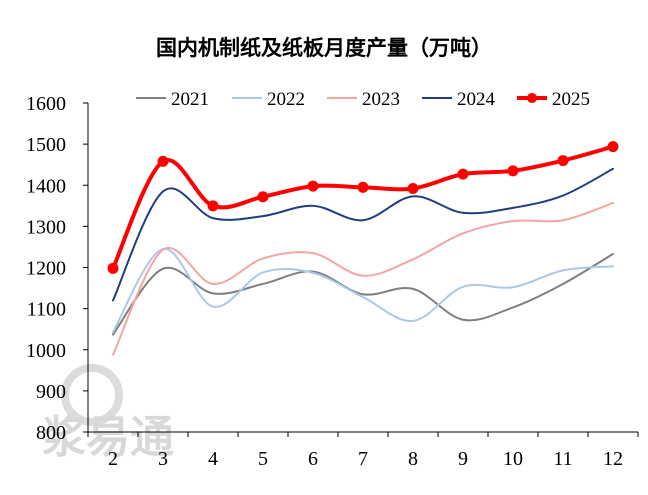  I want to click on y-tick-label: 1100, so click(46, 310).